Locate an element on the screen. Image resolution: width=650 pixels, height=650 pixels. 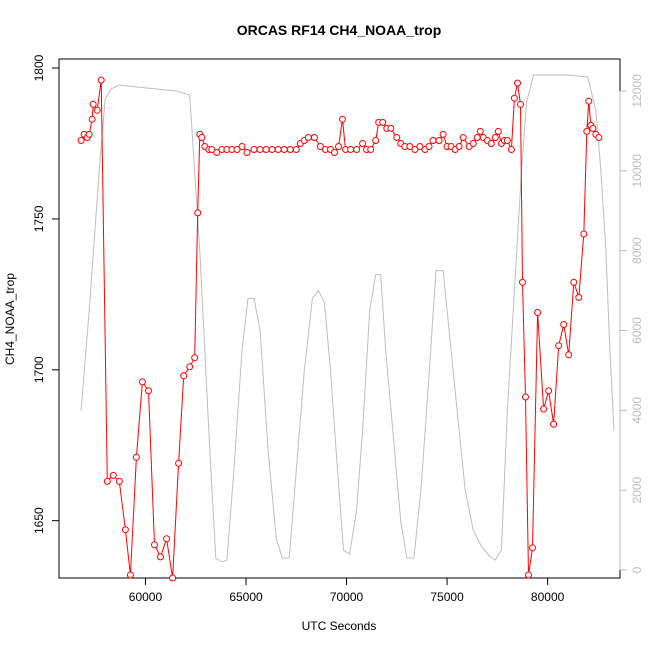
x-tick-label: 65000 is located at coordinates (246, 597).